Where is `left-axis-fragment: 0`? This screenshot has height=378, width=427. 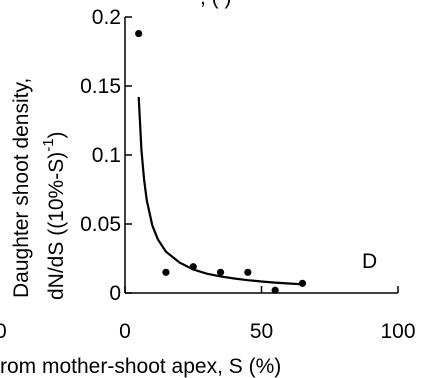
left-axis-fragment: 0 is located at coordinates (3, 331).